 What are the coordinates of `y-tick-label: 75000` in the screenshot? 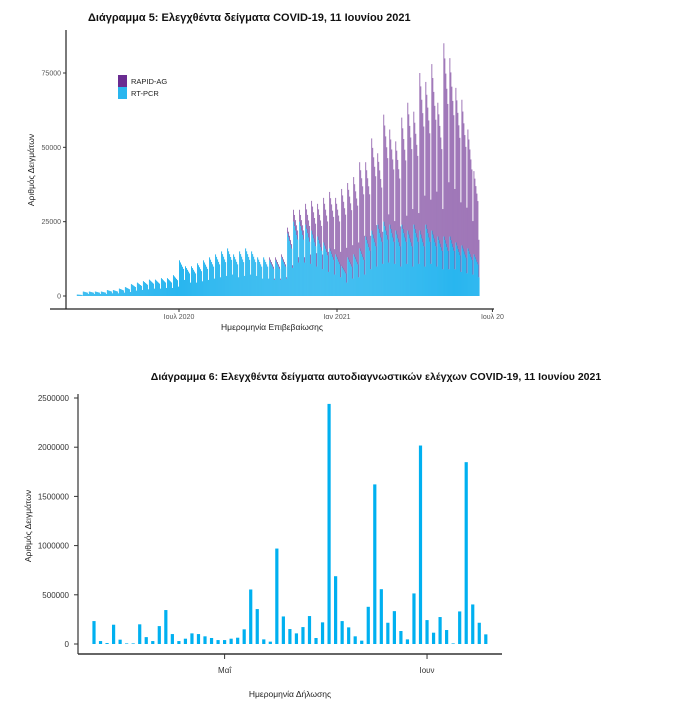 It's located at (52, 74).